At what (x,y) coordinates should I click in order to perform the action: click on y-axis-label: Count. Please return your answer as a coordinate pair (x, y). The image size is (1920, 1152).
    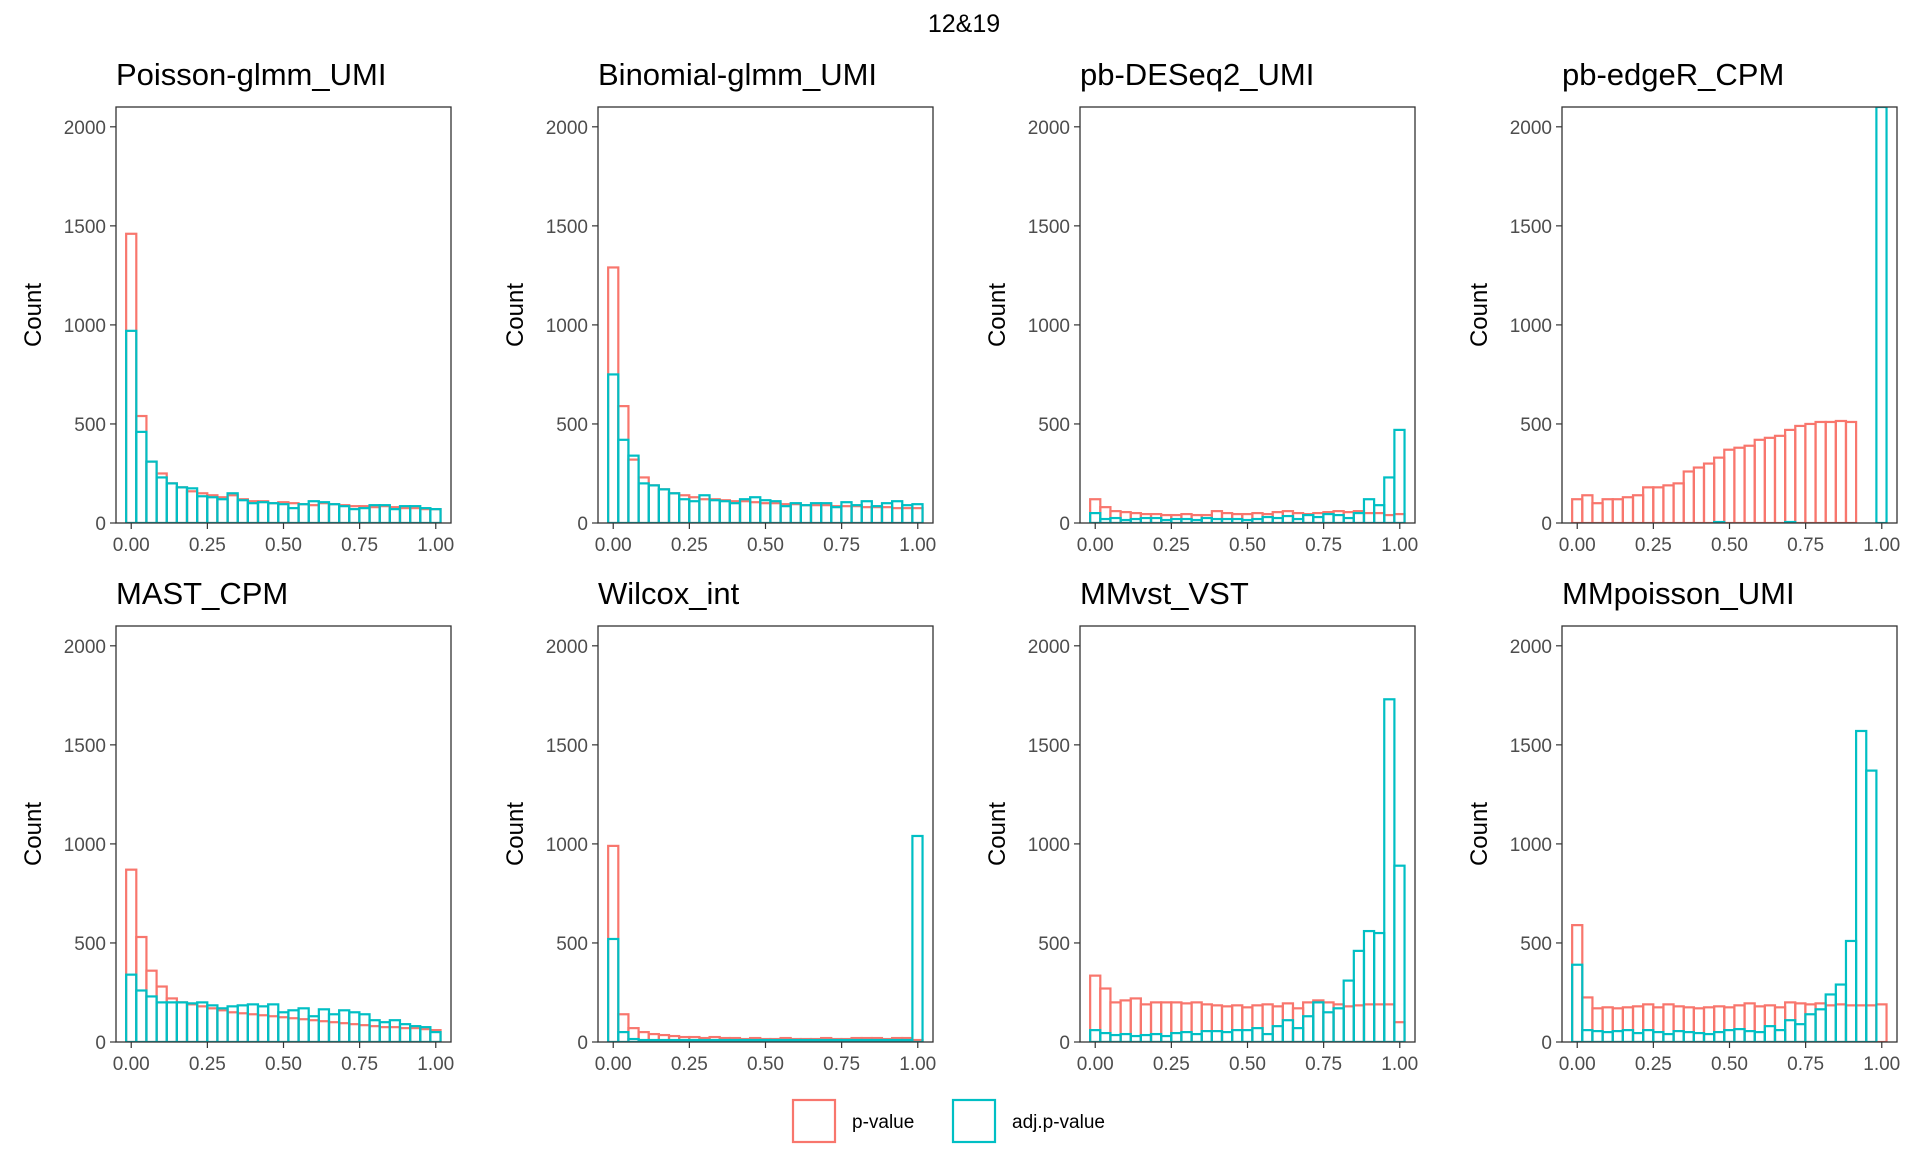
    Looking at the image, I should click on (997, 315).